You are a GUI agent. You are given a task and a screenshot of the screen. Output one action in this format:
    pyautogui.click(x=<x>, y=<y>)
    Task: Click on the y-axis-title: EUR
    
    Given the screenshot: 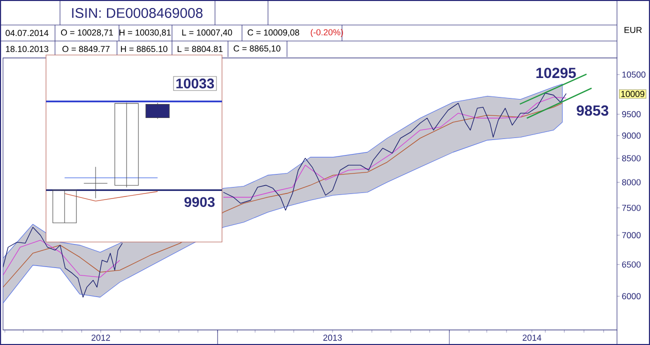 What is the action you would take?
    pyautogui.click(x=633, y=30)
    